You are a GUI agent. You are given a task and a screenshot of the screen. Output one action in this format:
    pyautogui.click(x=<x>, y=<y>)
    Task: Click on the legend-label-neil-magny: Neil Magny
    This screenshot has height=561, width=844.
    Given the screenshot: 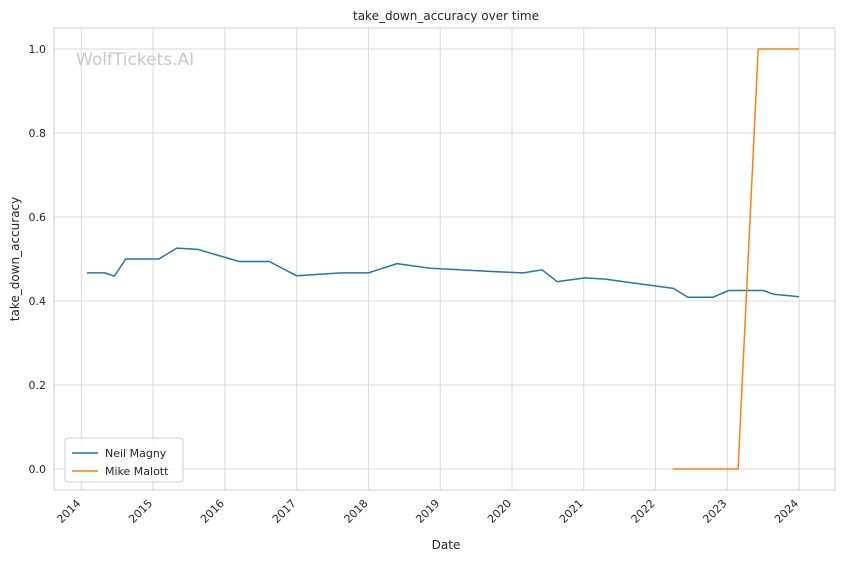 What is the action you would take?
    pyautogui.click(x=136, y=453)
    